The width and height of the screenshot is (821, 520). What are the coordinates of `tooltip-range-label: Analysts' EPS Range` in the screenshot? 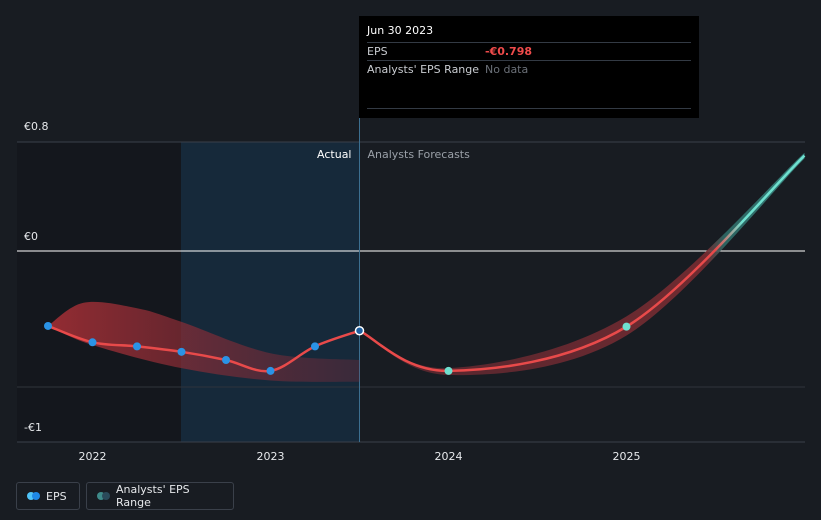 It's located at (423, 69).